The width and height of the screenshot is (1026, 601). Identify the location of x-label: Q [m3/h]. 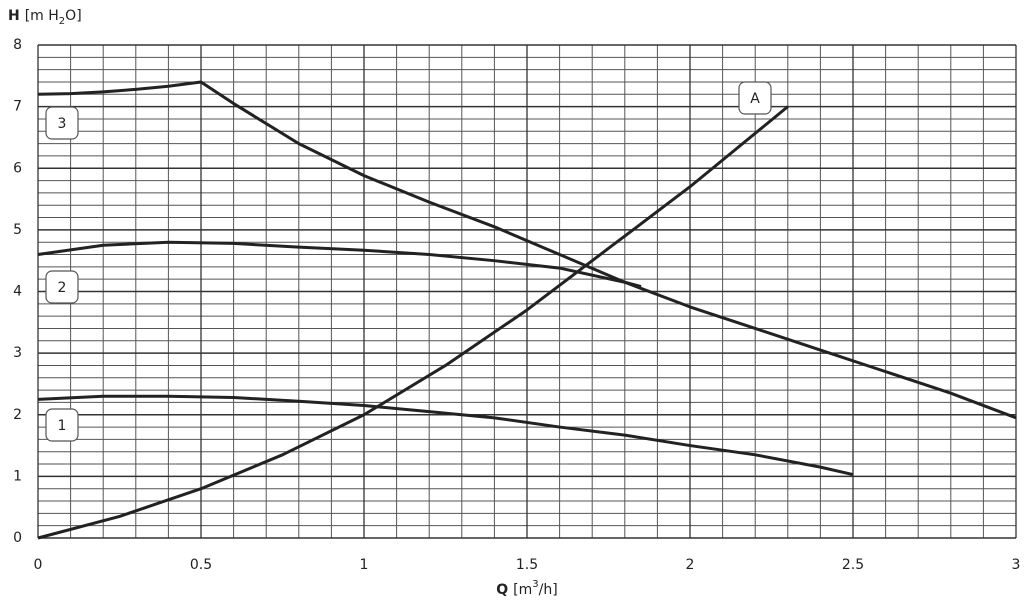
(526, 588).